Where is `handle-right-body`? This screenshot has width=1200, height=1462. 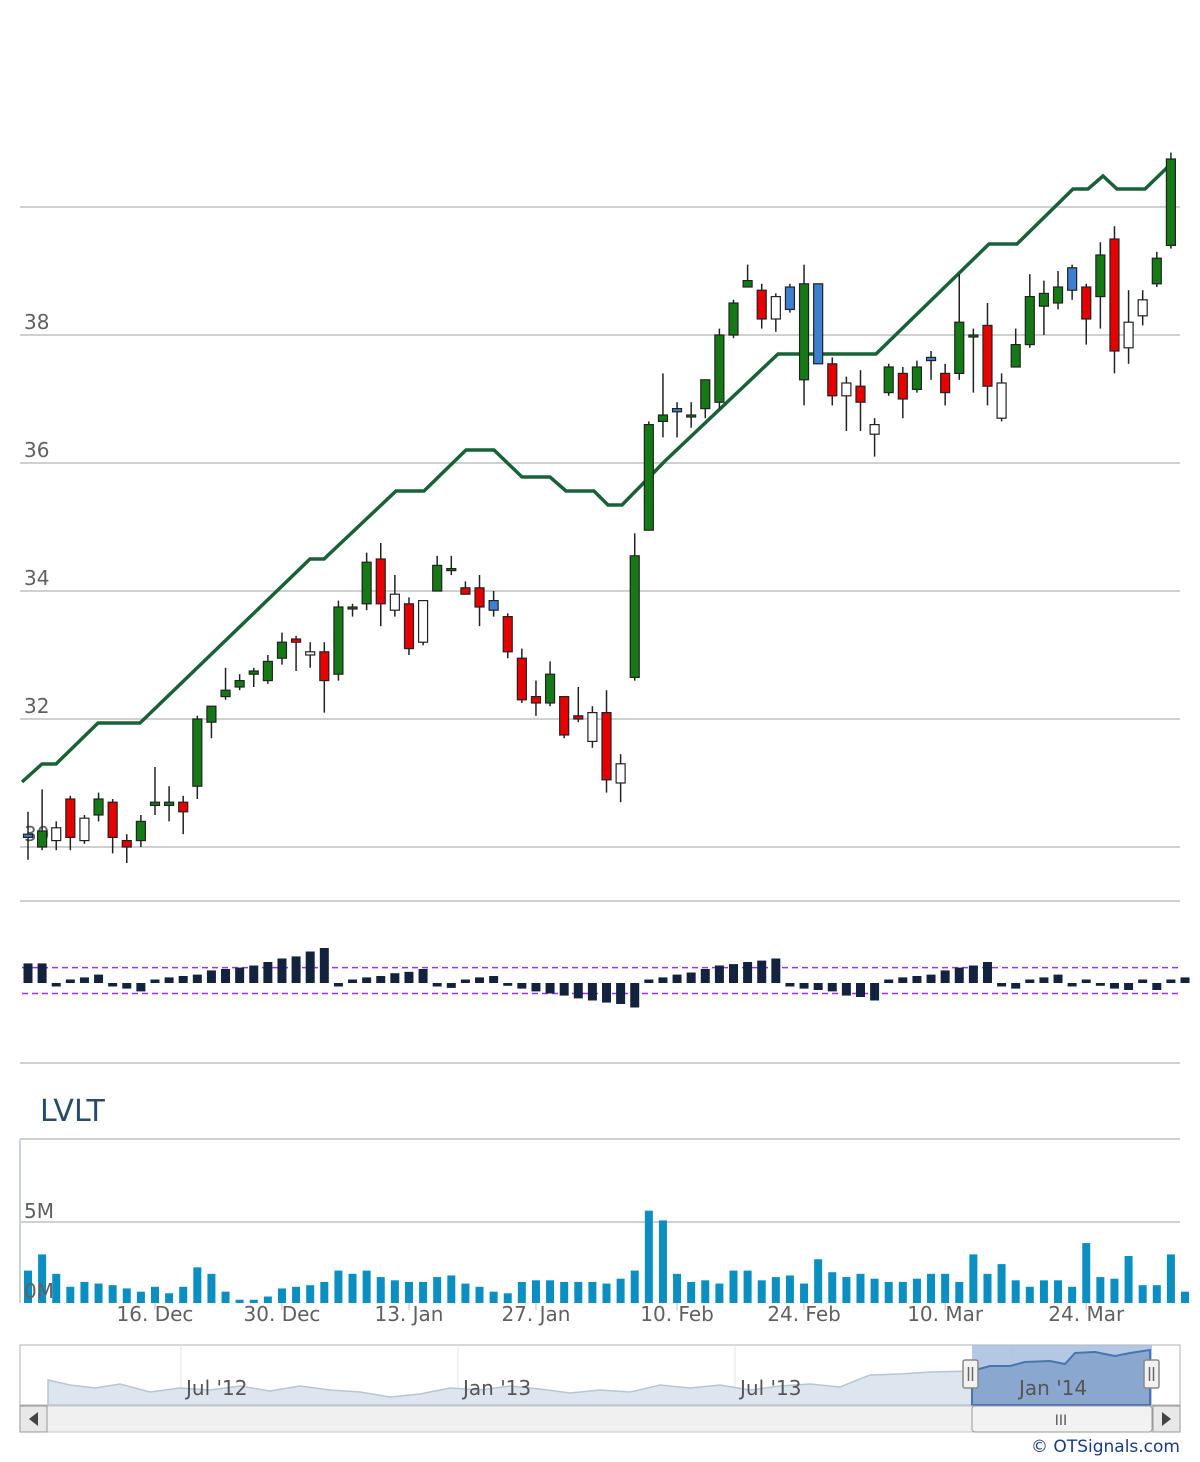 handle-right-body is located at coordinates (1151, 1374).